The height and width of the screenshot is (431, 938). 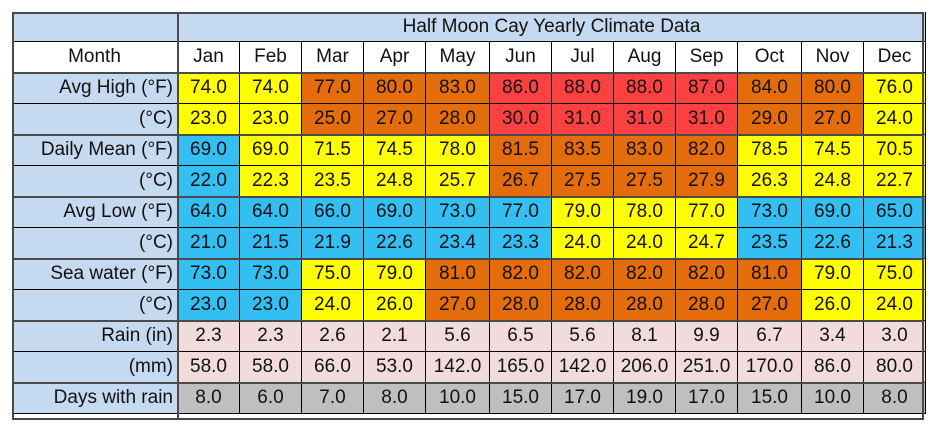 What do you see at coordinates (458, 212) in the screenshot?
I see `cell-avg-low-f-may: 73.0` at bounding box center [458, 212].